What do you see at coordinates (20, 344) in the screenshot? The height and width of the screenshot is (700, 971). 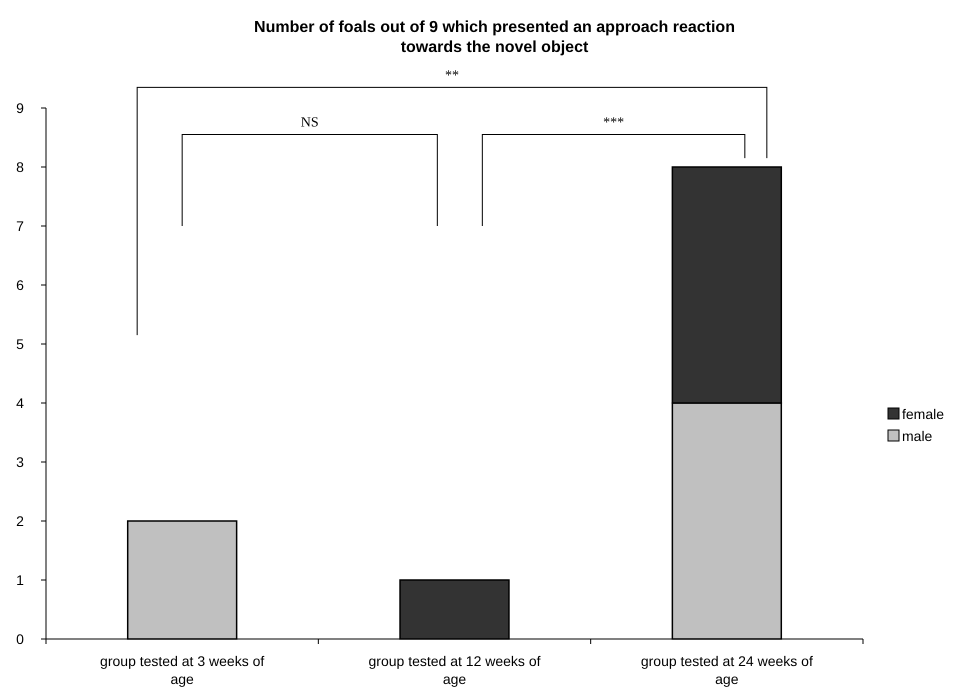 I see `y-tick-label: 5` at bounding box center [20, 344].